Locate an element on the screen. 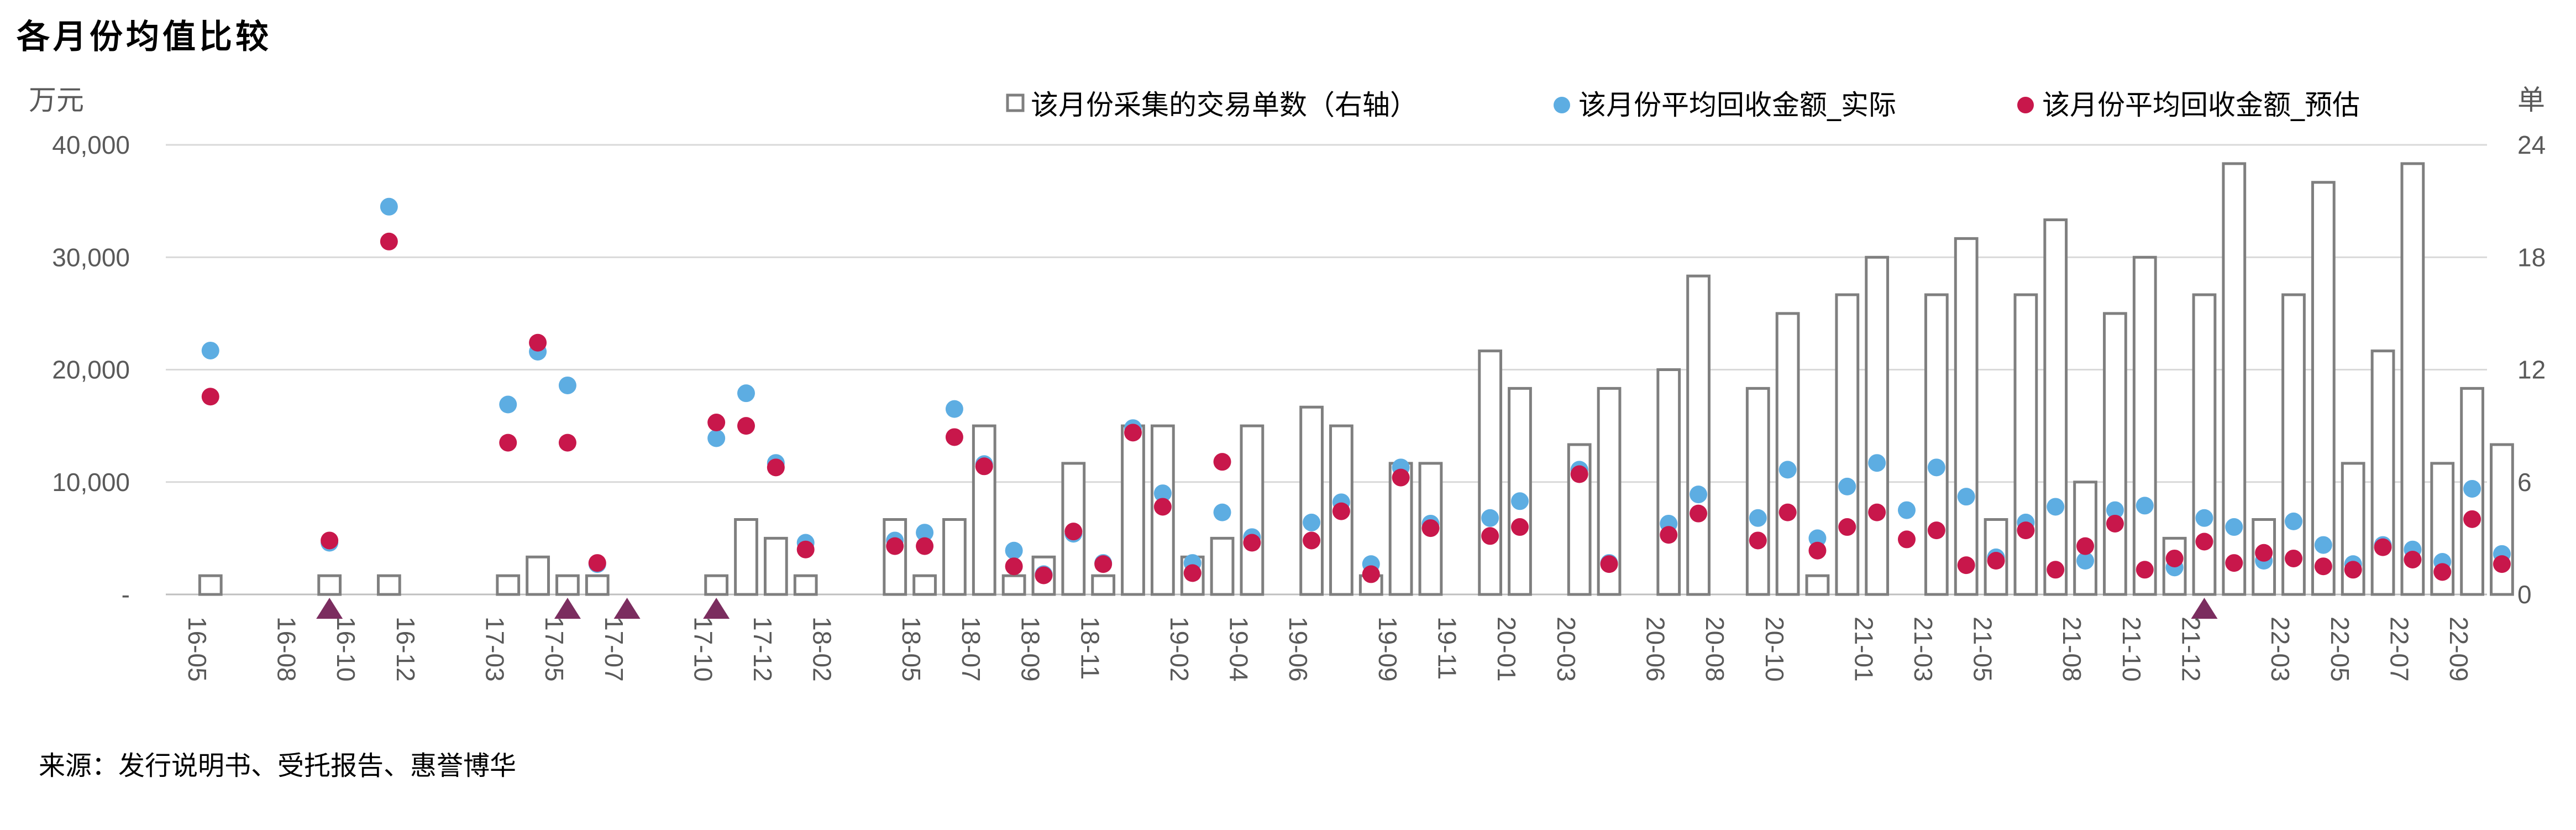 The width and height of the screenshot is (2576, 830). left-axis-unit: 万元 is located at coordinates (56, 100).